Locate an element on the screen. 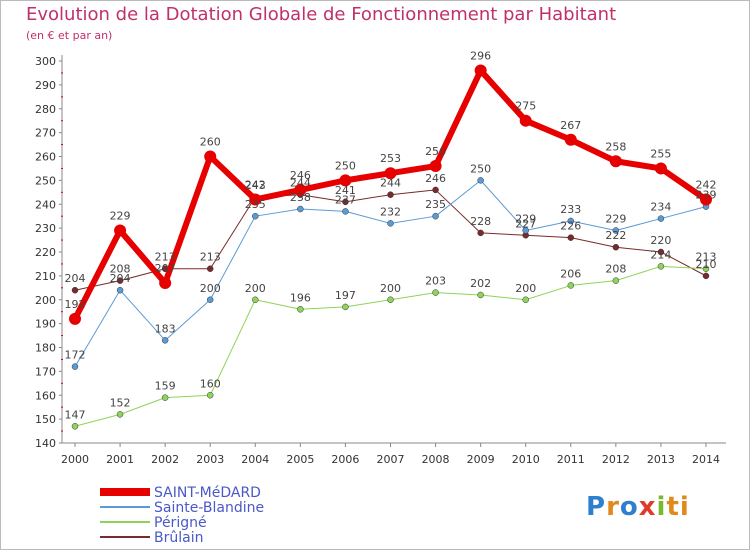 Image resolution: width=750 pixels, height=550 pixels. data-label-0: 246 is located at coordinates (300, 175).